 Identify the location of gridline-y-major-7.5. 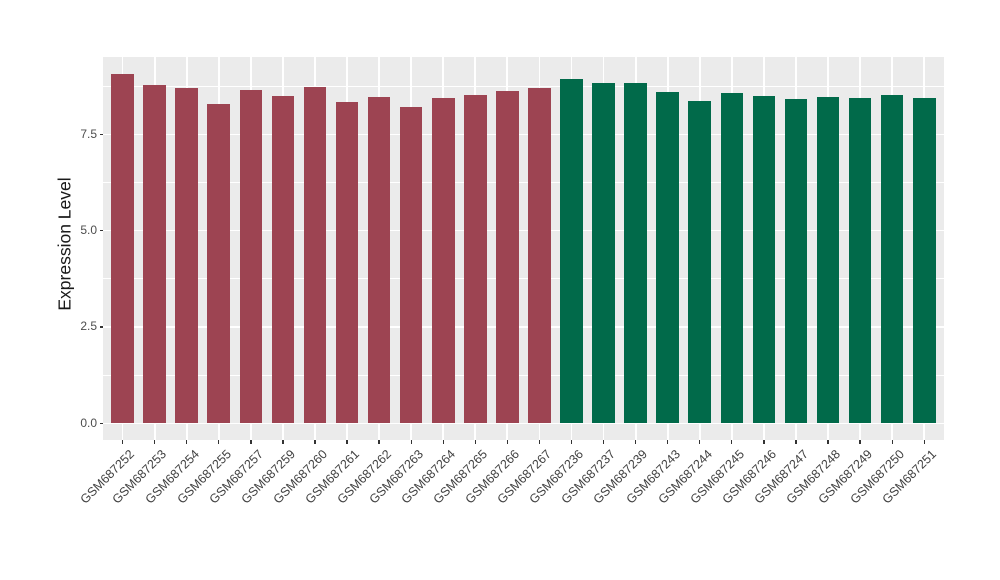
(523, 134).